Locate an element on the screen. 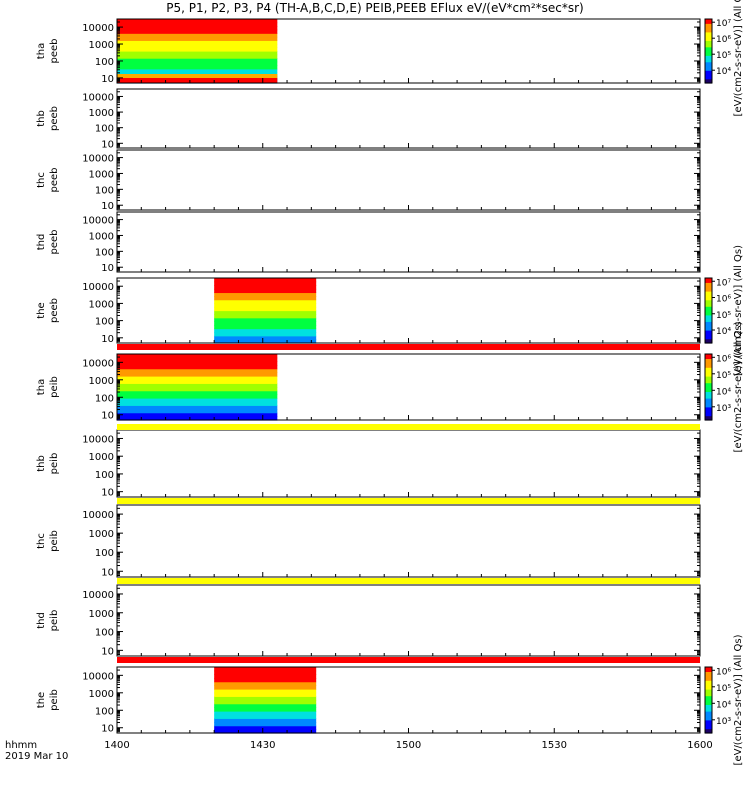 This screenshot has width=750, height=800. panel-species-label: peib is located at coordinates (54, 464).